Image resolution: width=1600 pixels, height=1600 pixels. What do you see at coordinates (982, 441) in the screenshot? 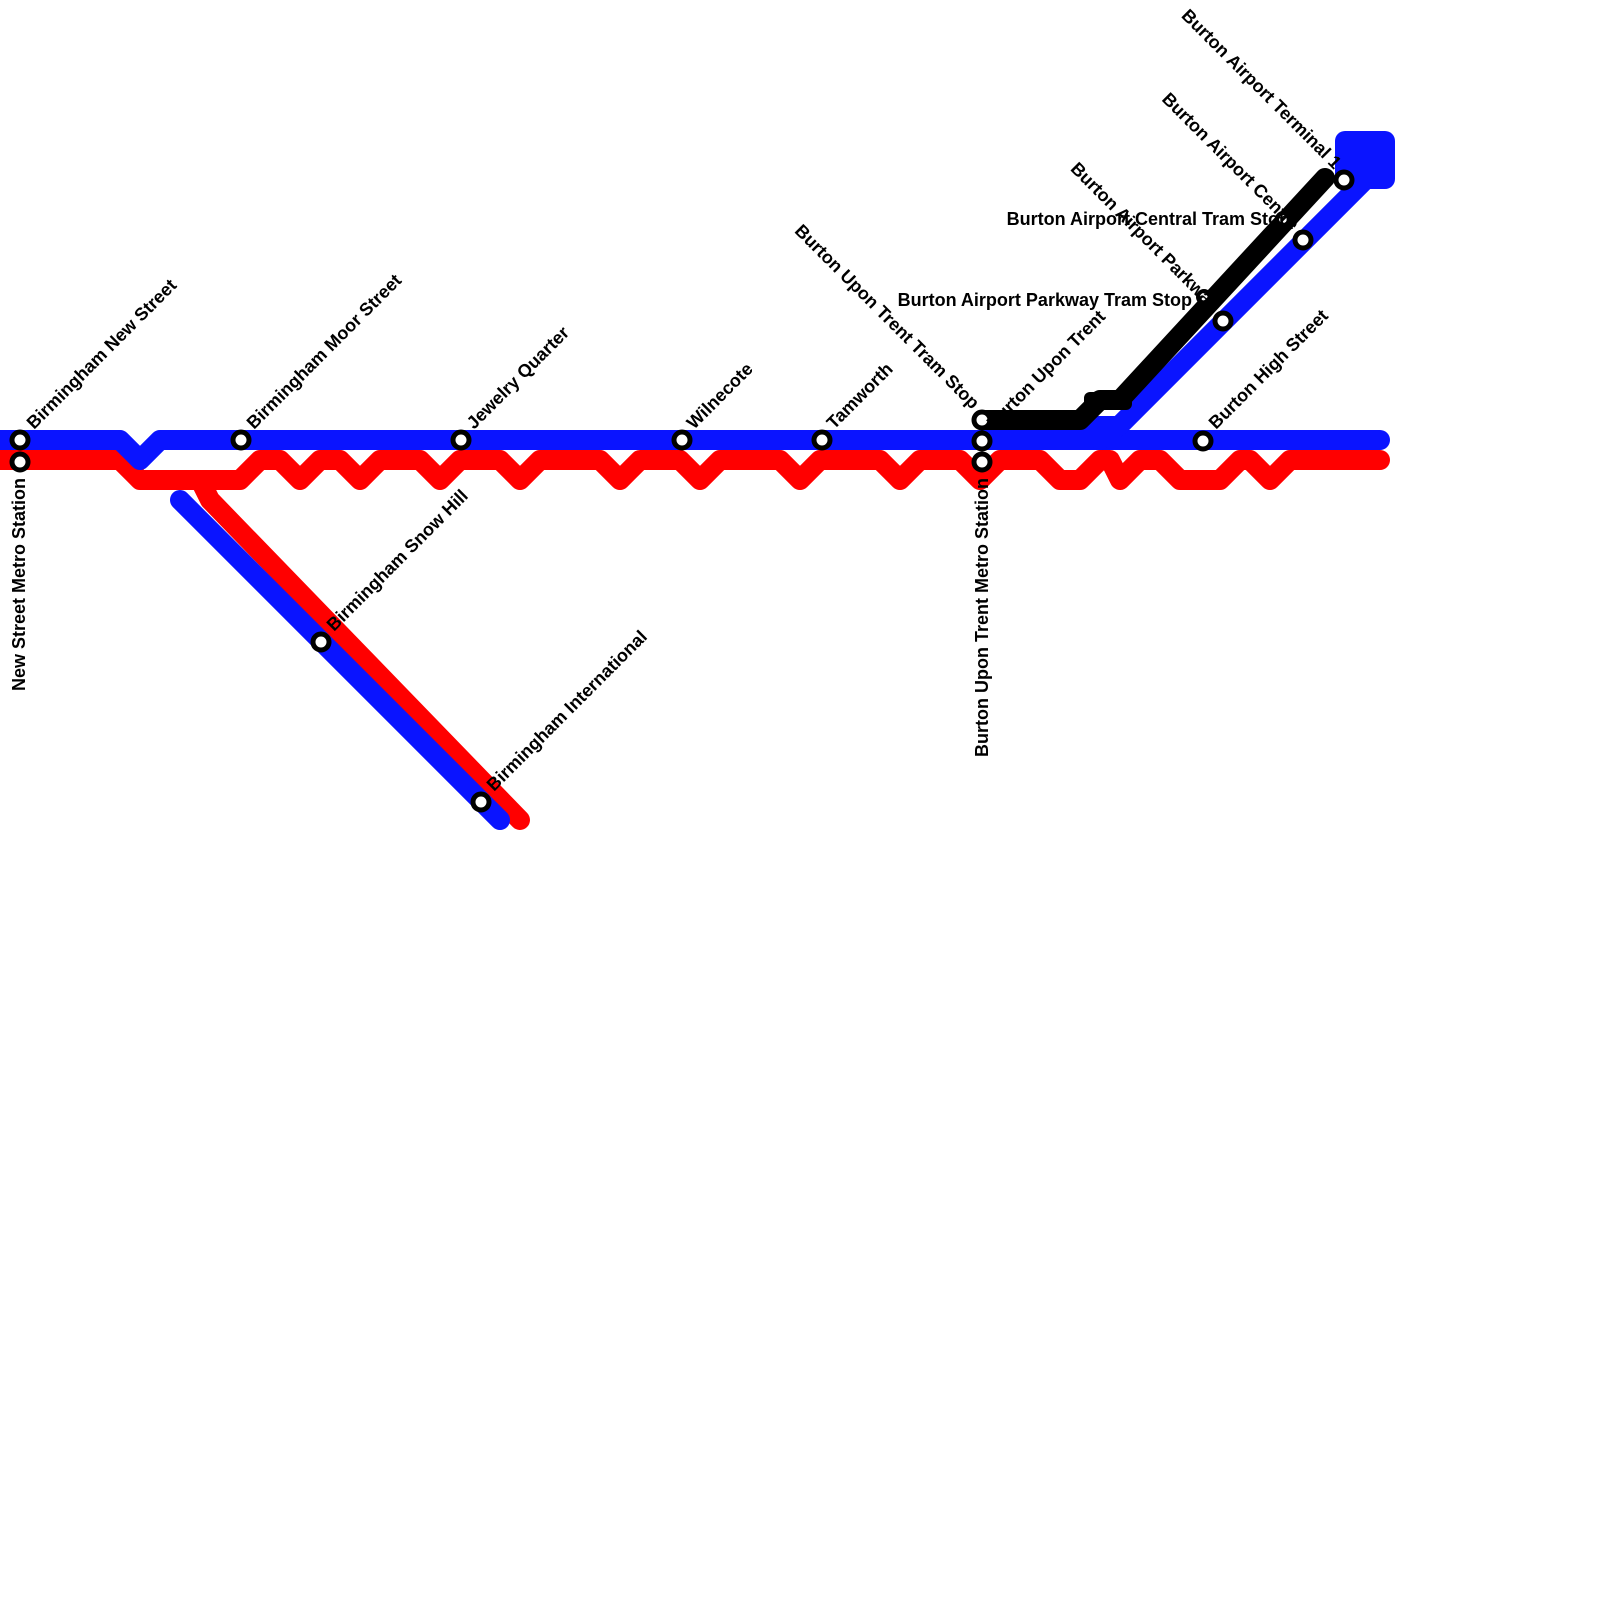
I see `station-marker-burton-upon-trent` at bounding box center [982, 441].